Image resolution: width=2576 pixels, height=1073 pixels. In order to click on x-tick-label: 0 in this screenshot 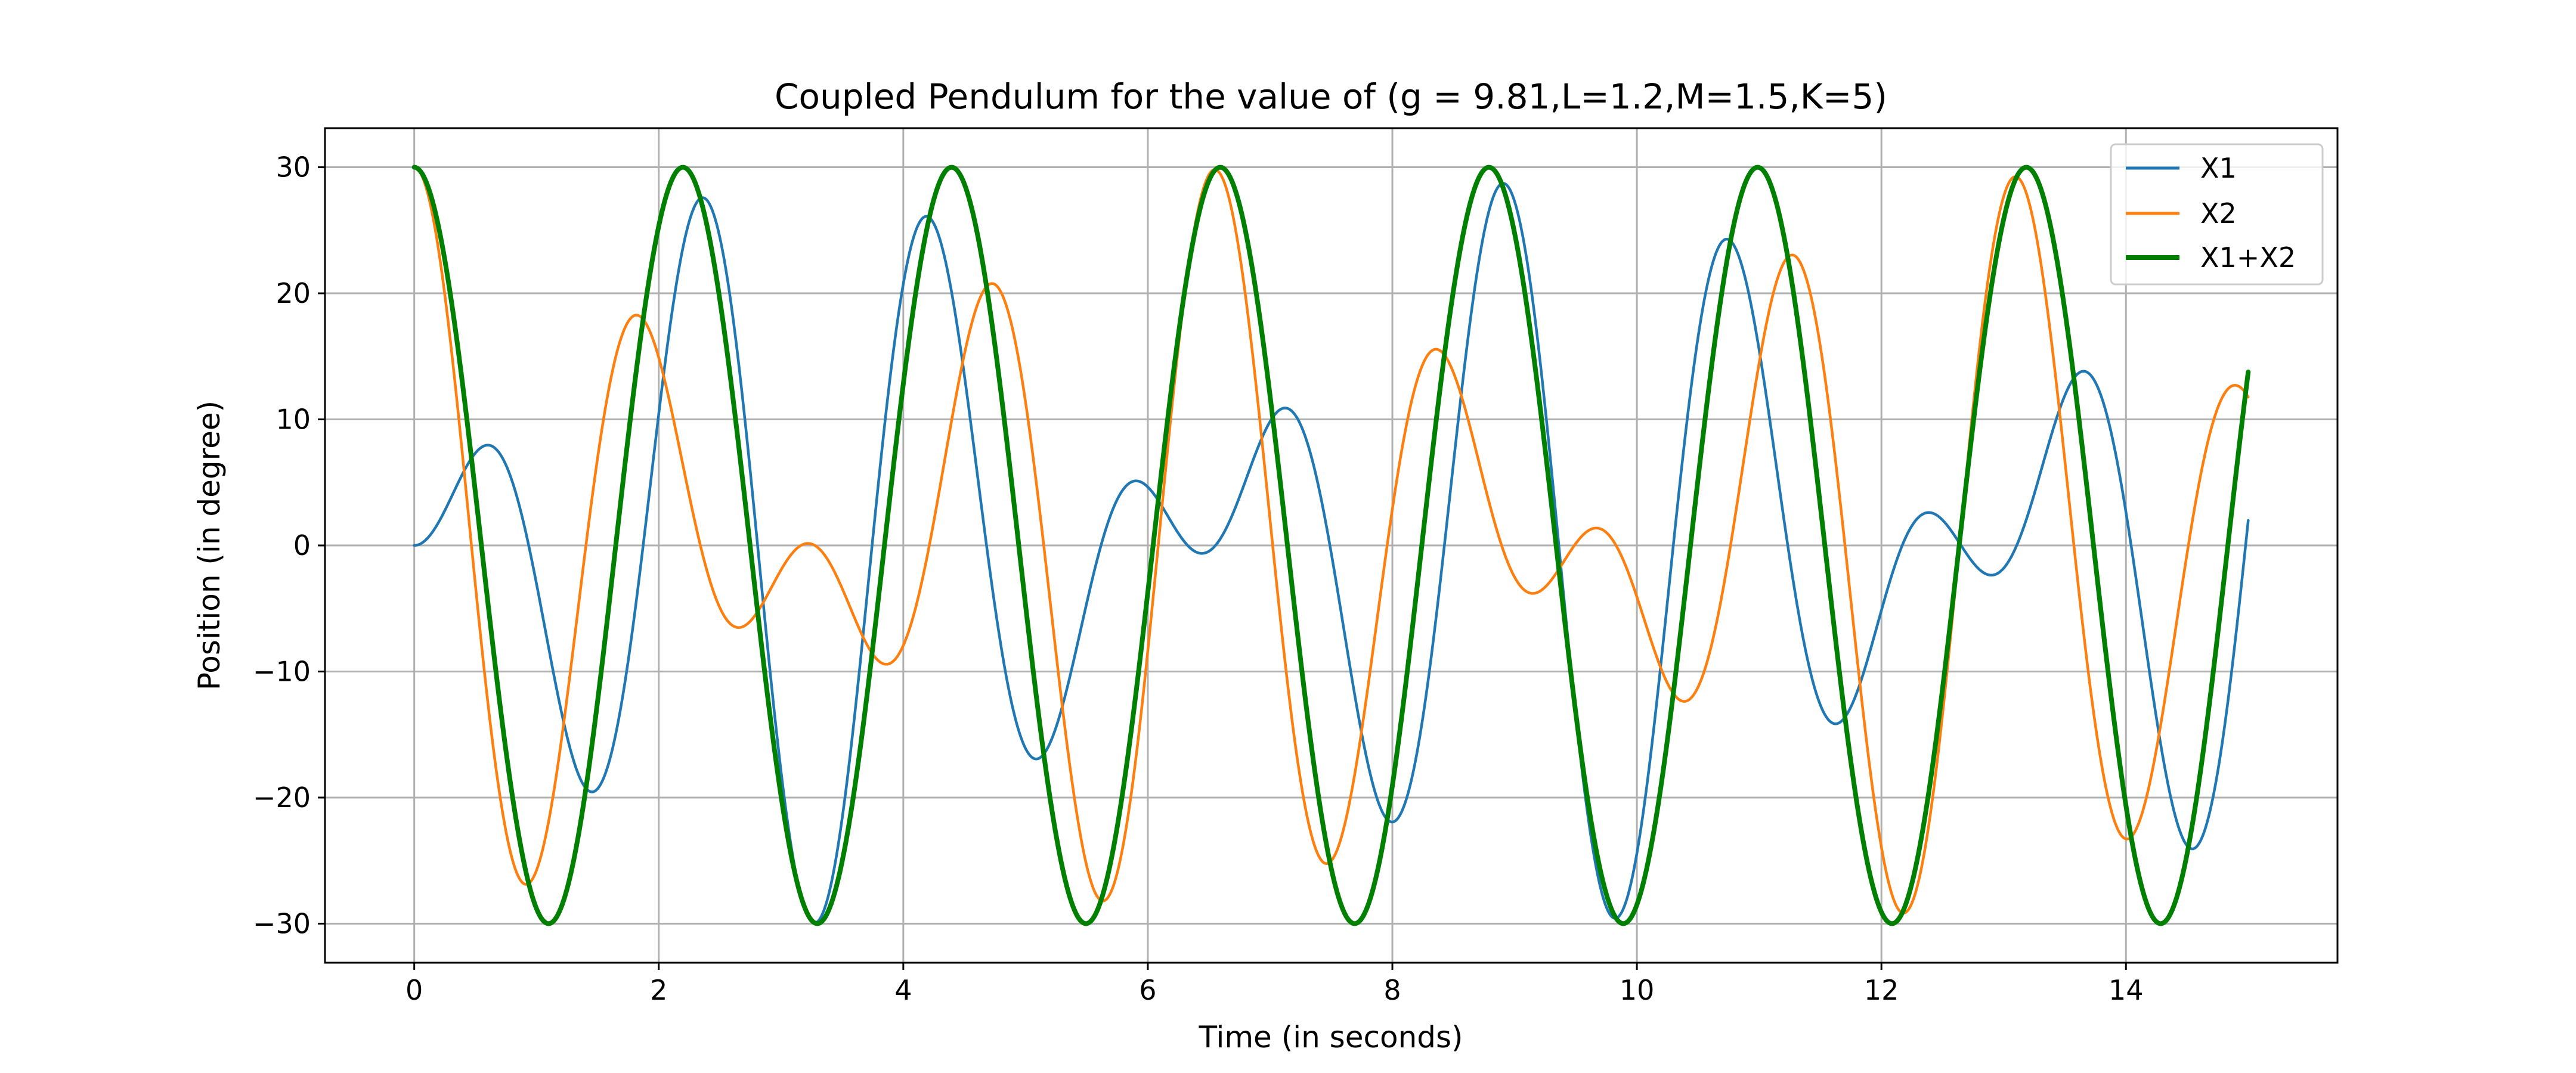, I will do `click(414, 990)`.